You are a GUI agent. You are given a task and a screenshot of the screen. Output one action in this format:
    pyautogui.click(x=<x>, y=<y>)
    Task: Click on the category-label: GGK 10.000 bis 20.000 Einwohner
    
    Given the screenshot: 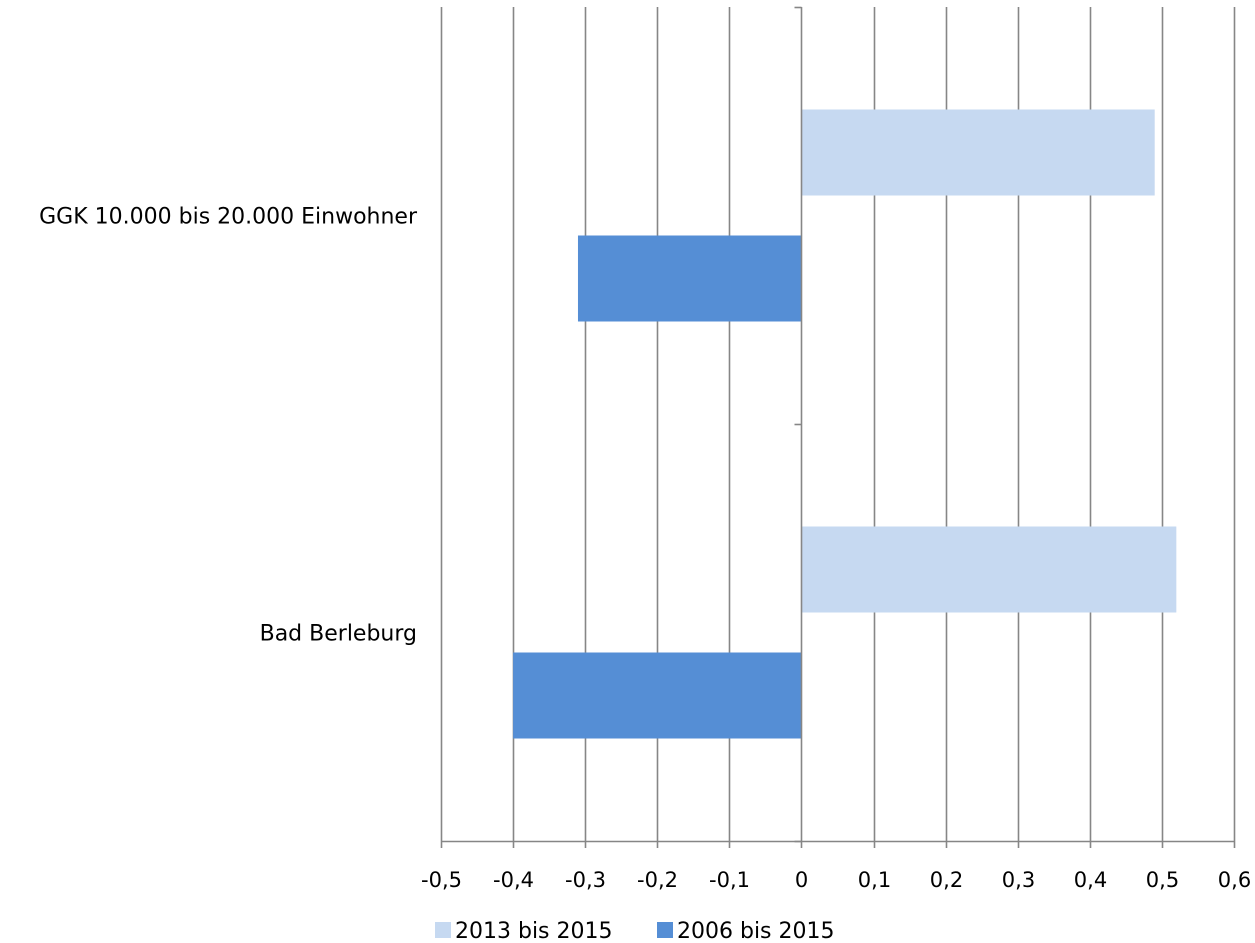 What is the action you would take?
    pyautogui.click(x=228, y=217)
    